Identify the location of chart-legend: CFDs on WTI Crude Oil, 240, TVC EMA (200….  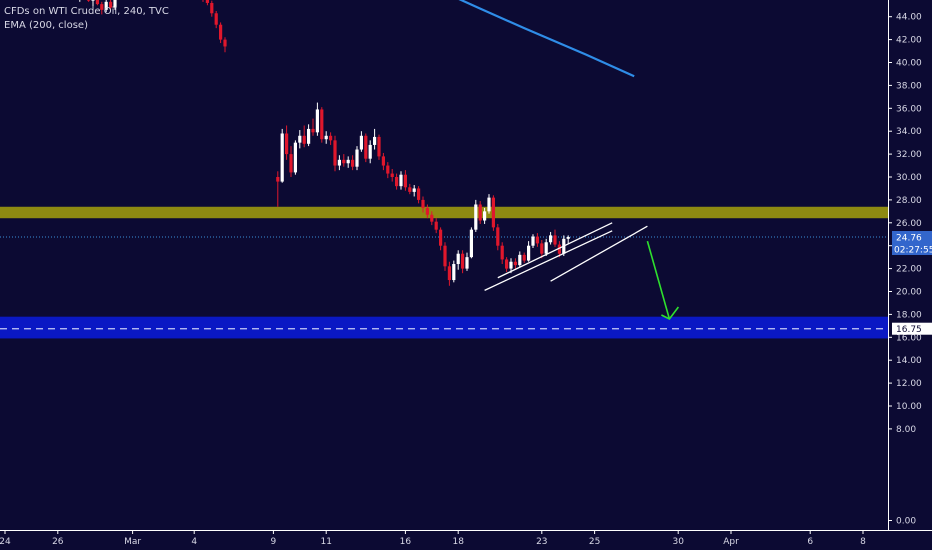
(86, 19).